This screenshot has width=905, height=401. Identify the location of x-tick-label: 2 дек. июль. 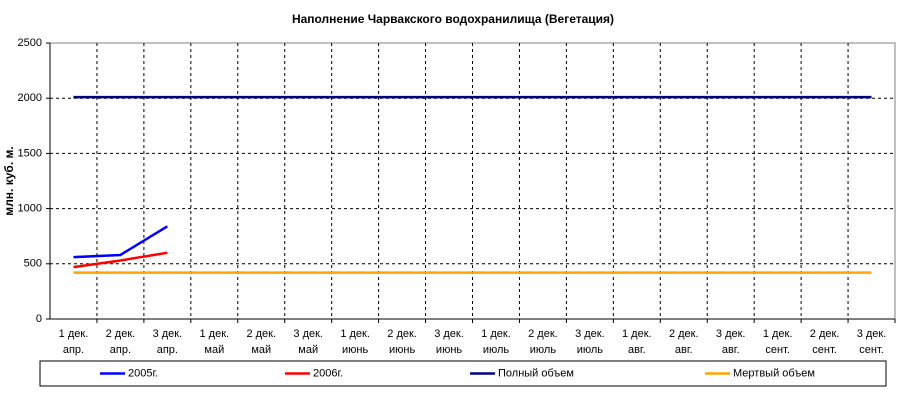
(543, 342).